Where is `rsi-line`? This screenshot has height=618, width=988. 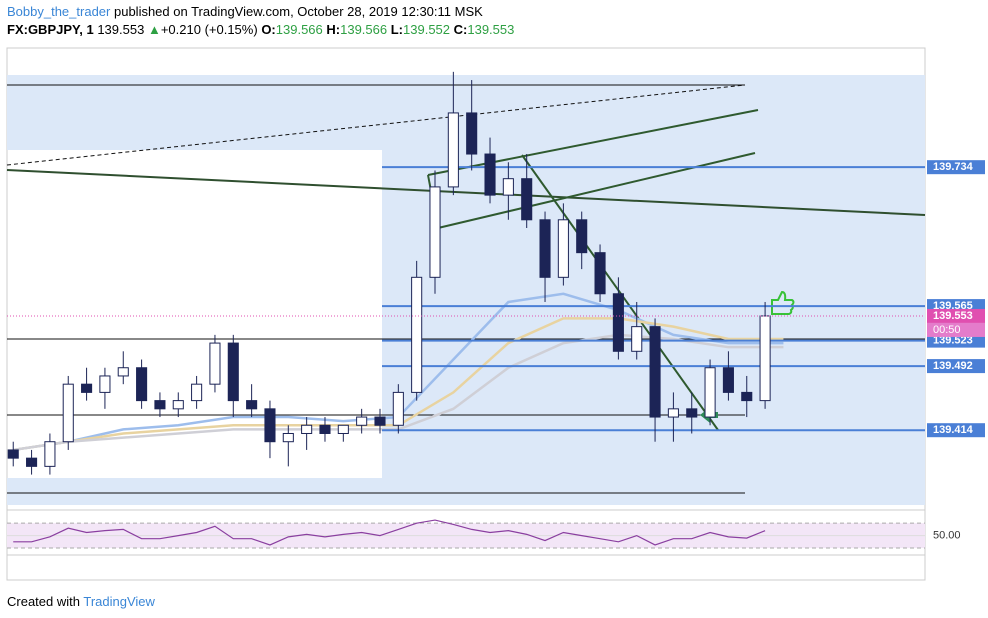 rsi-line is located at coordinates (389, 532).